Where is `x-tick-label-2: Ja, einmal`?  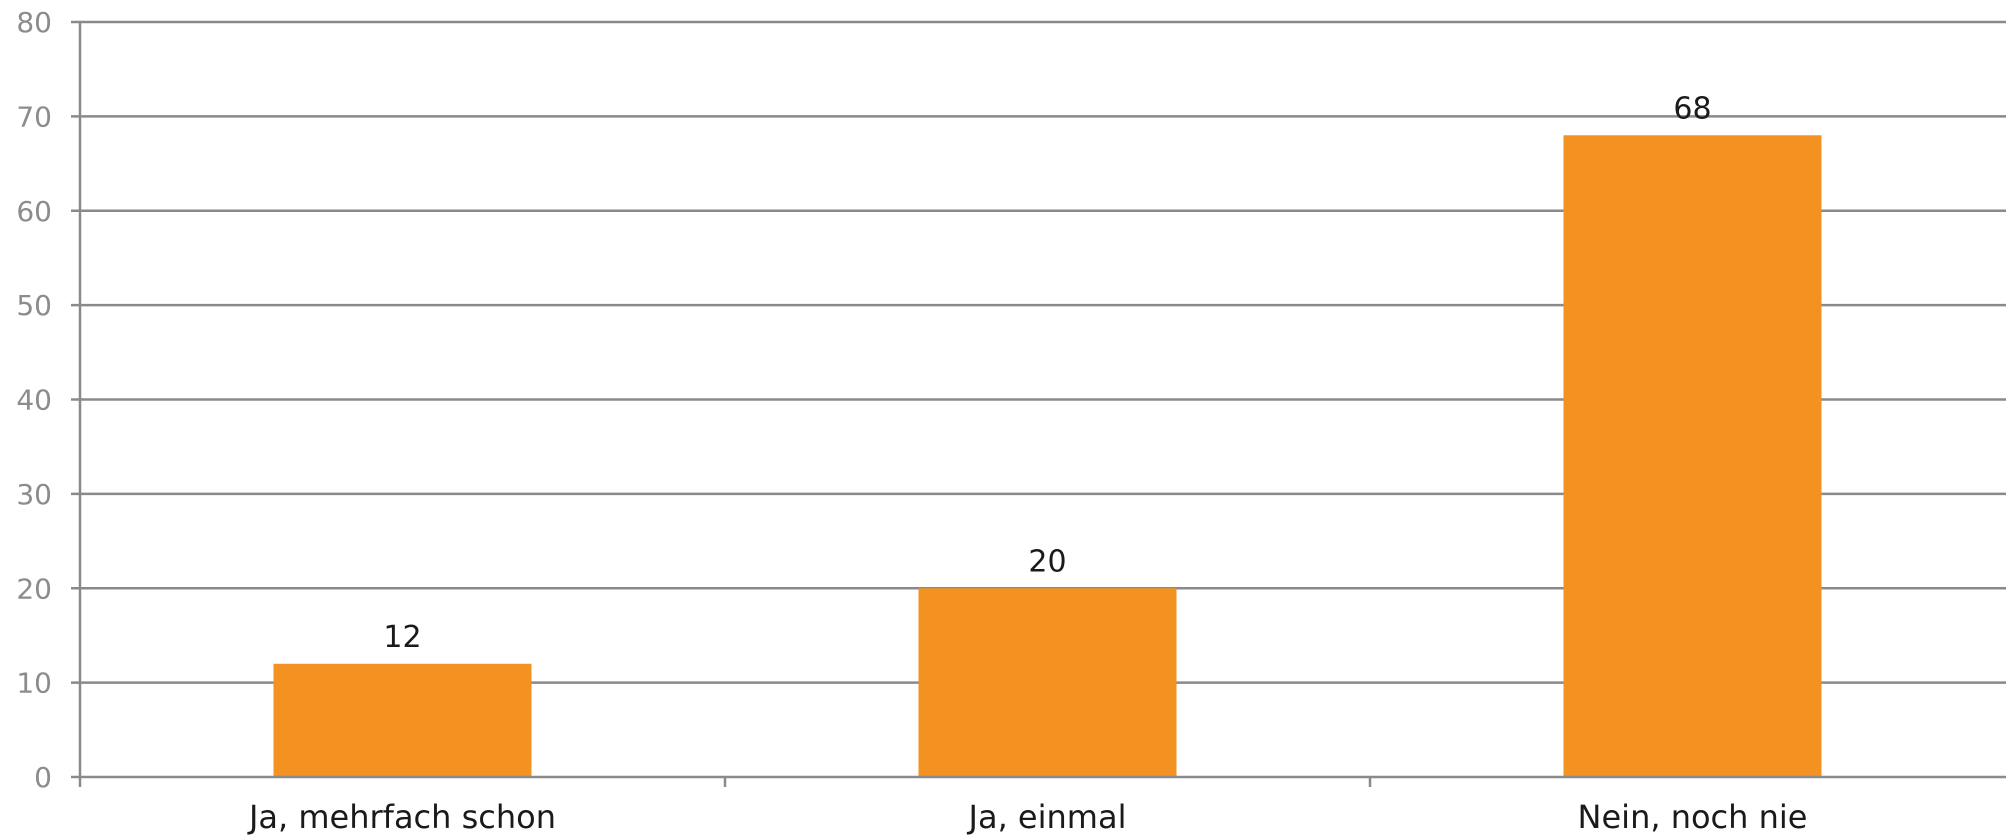
x-tick-label-2: Ja, einmal is located at coordinates (1047, 817).